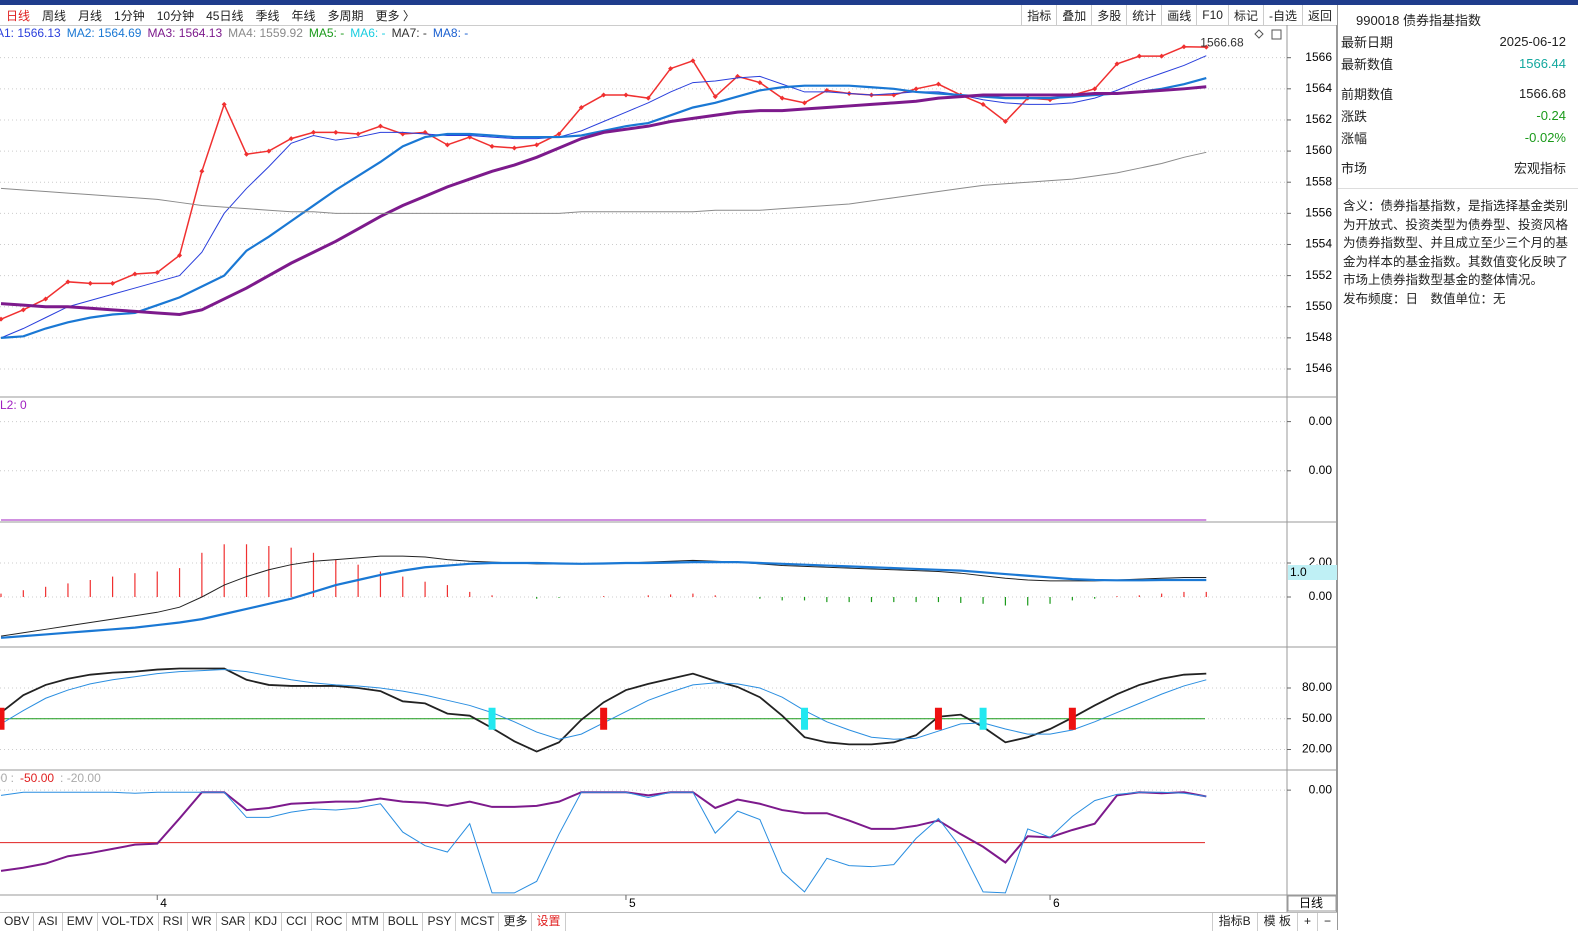 Image resolution: width=1578 pixels, height=935 pixels. Describe the element at coordinates (1542, 93) in the screenshot. I see `info-value: 1566.68` at that location.